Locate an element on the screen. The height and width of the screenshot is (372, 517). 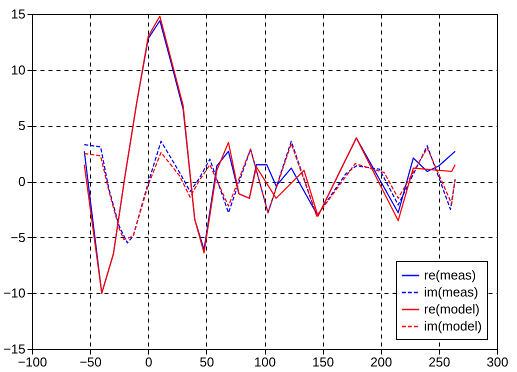
legend-label: im(meas) is located at coordinates (451, 292).